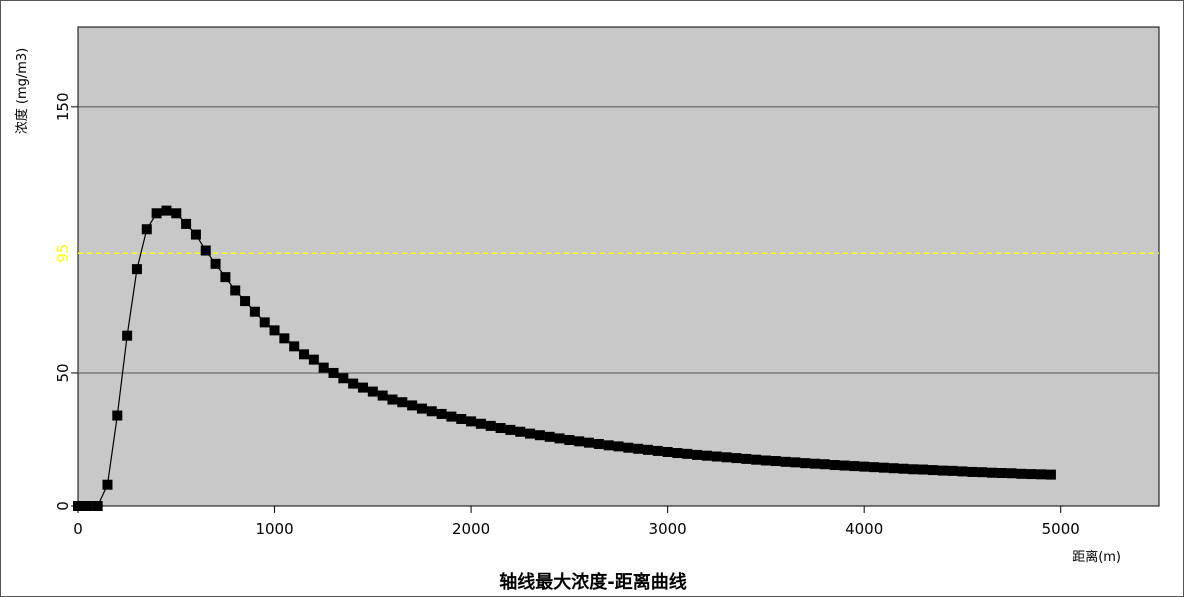  Describe the element at coordinates (1061, 529) in the screenshot. I see `x-tick-label: 5000` at that location.